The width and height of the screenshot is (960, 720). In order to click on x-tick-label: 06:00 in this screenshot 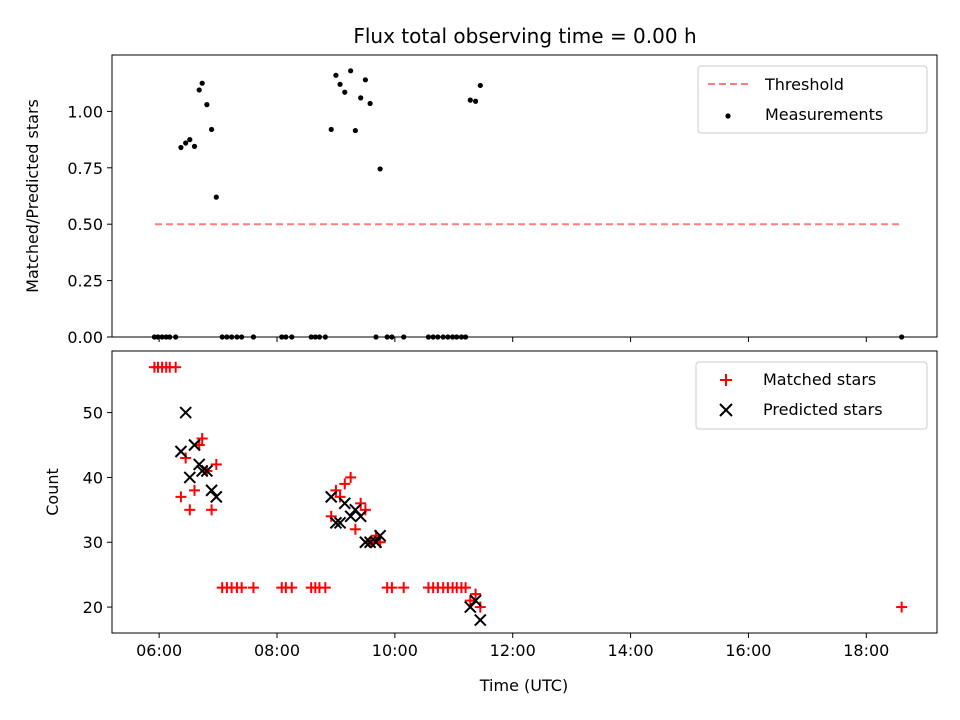, I will do `click(159, 650)`.